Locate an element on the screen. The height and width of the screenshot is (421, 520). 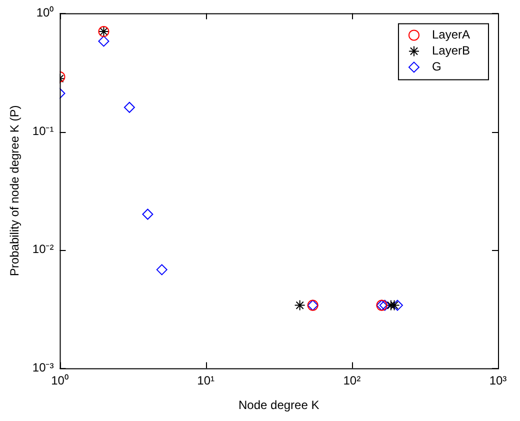
y-axis-title: Probability of node degree K (P) is located at coordinates (15, 190).